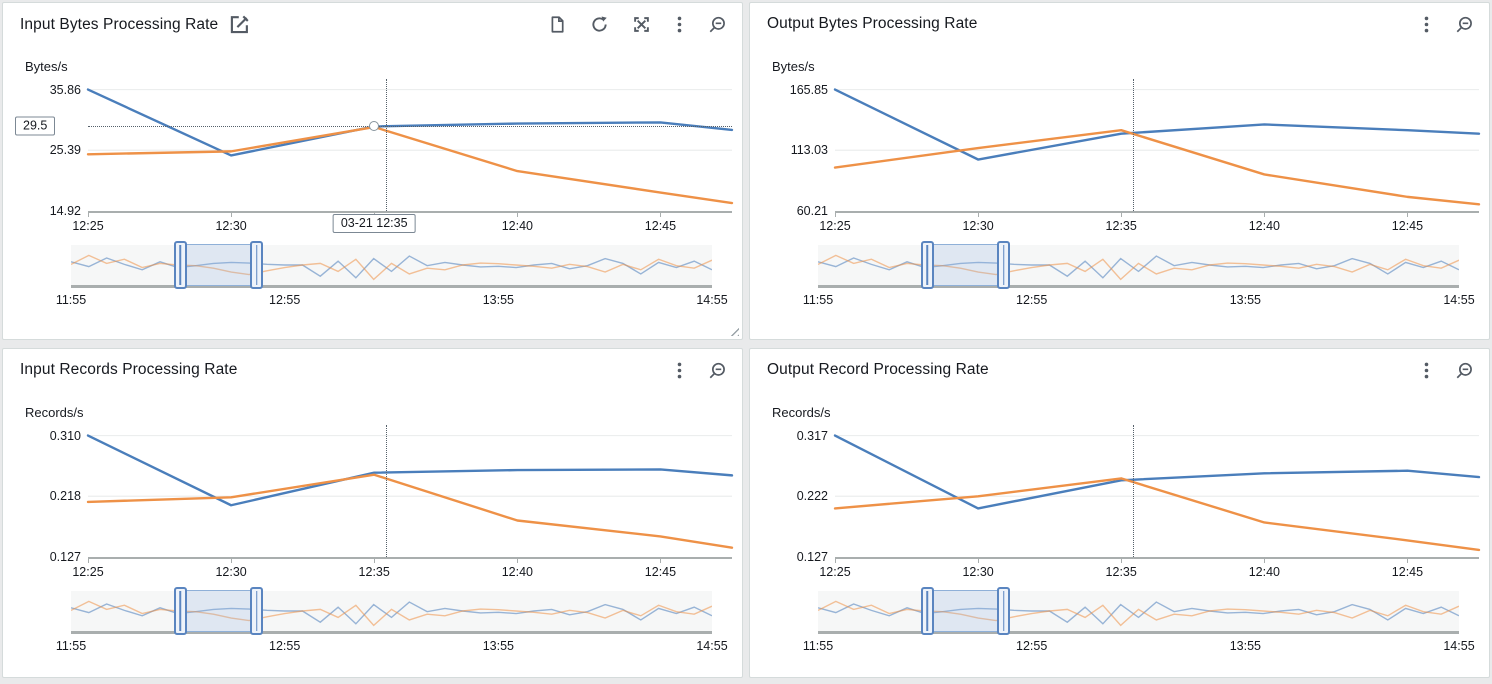 This screenshot has width=1492, height=684. I want to click on y-tick-label: 0.310, so click(65, 435).